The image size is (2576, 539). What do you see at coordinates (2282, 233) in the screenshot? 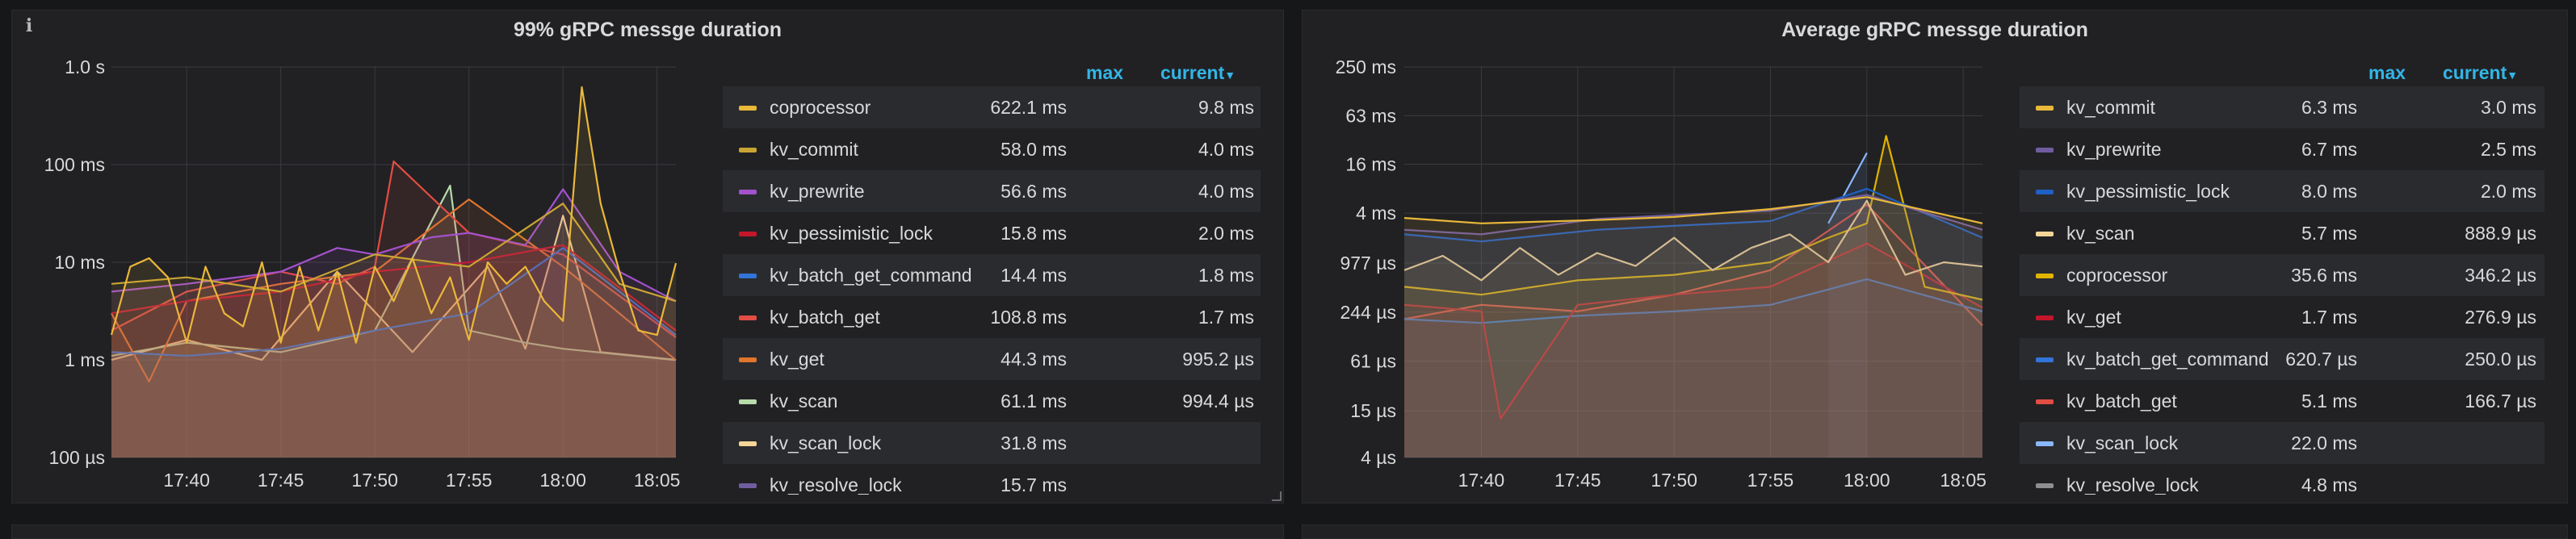
I see `legend-item: kv_scan 5.7 ms 888.9 µs` at bounding box center [2282, 233].